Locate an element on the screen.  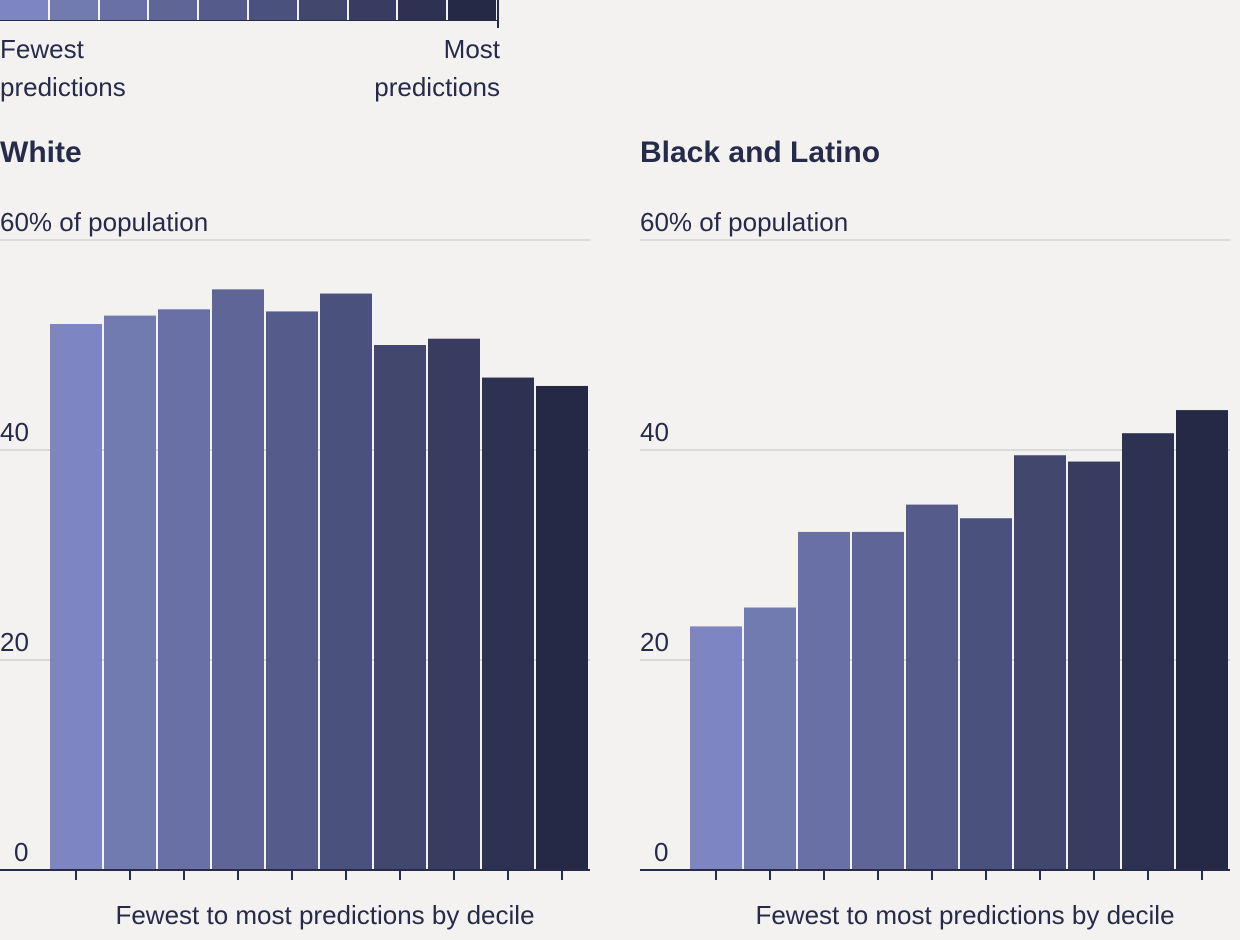
x-axis-label-white: Fewest to most predictions by decile is located at coordinates (325, 915).